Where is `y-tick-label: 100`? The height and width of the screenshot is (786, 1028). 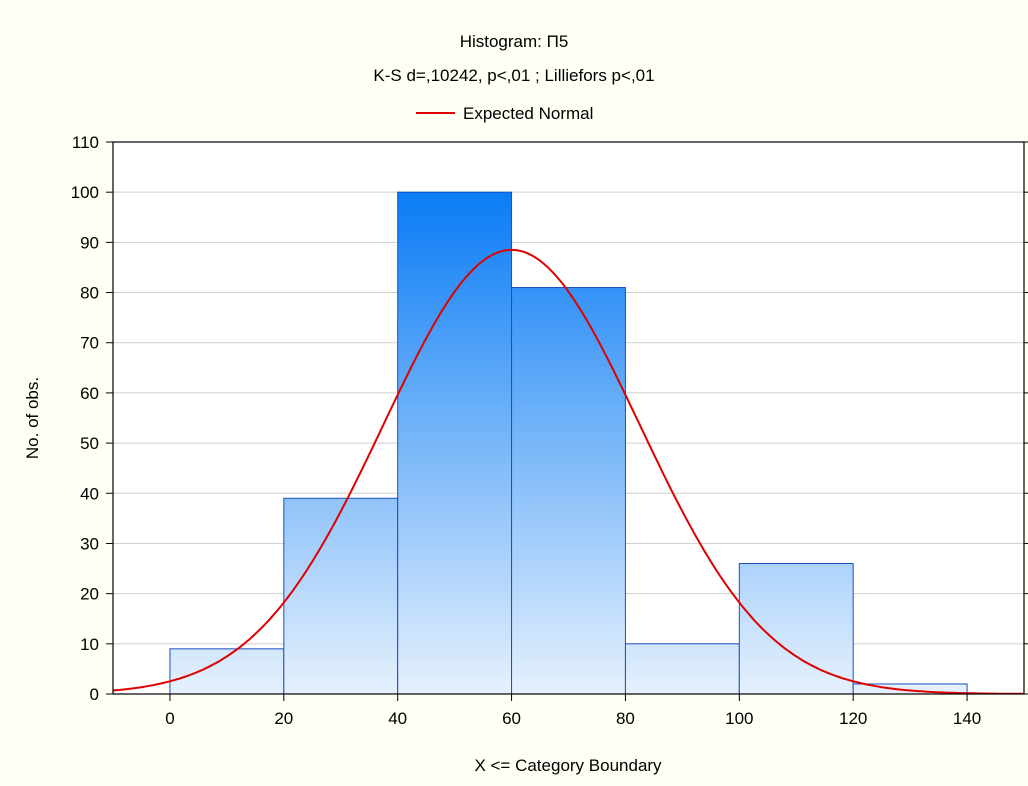 y-tick-label: 100 is located at coordinates (85, 192).